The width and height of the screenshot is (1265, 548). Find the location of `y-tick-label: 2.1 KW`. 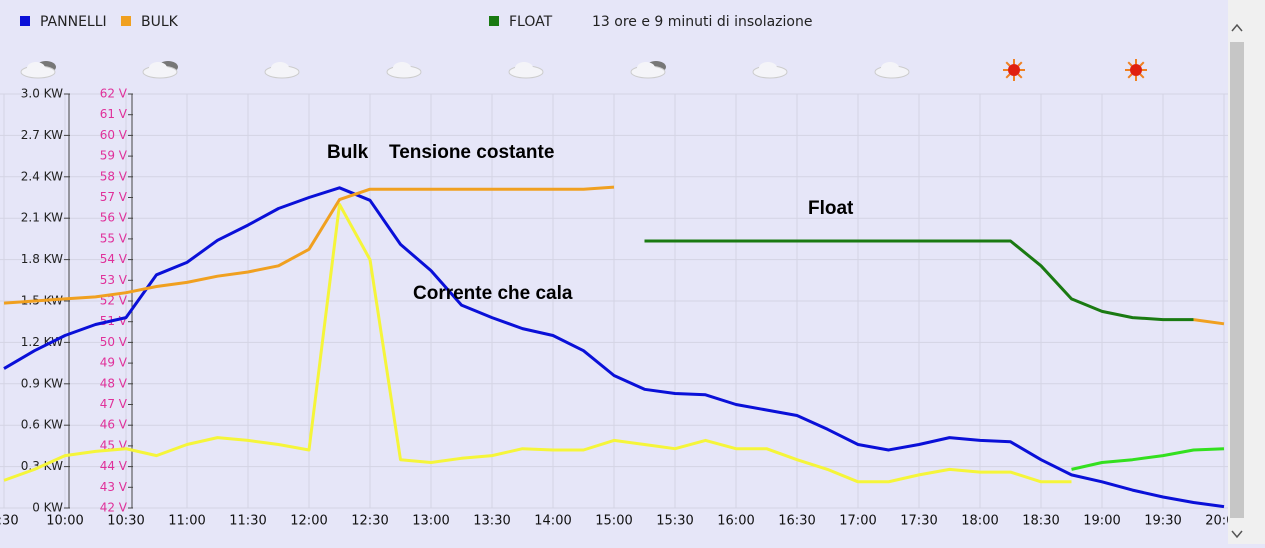

y-tick-label: 2.1 KW is located at coordinates (42, 218).